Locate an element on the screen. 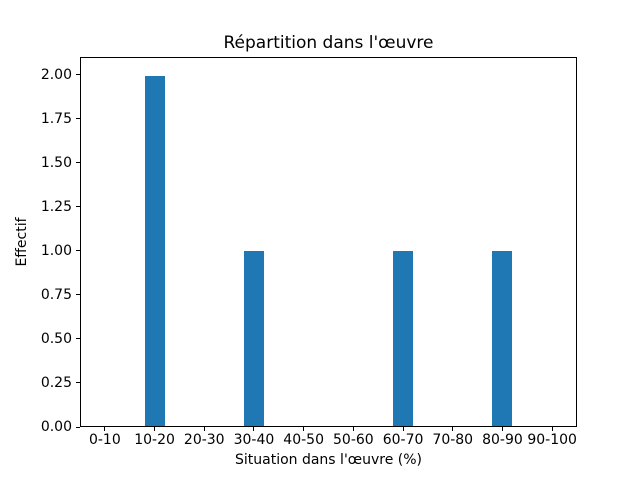 The width and height of the screenshot is (640, 480). x-axis-label: Situation dans l'œuvre (%) is located at coordinates (328, 460).